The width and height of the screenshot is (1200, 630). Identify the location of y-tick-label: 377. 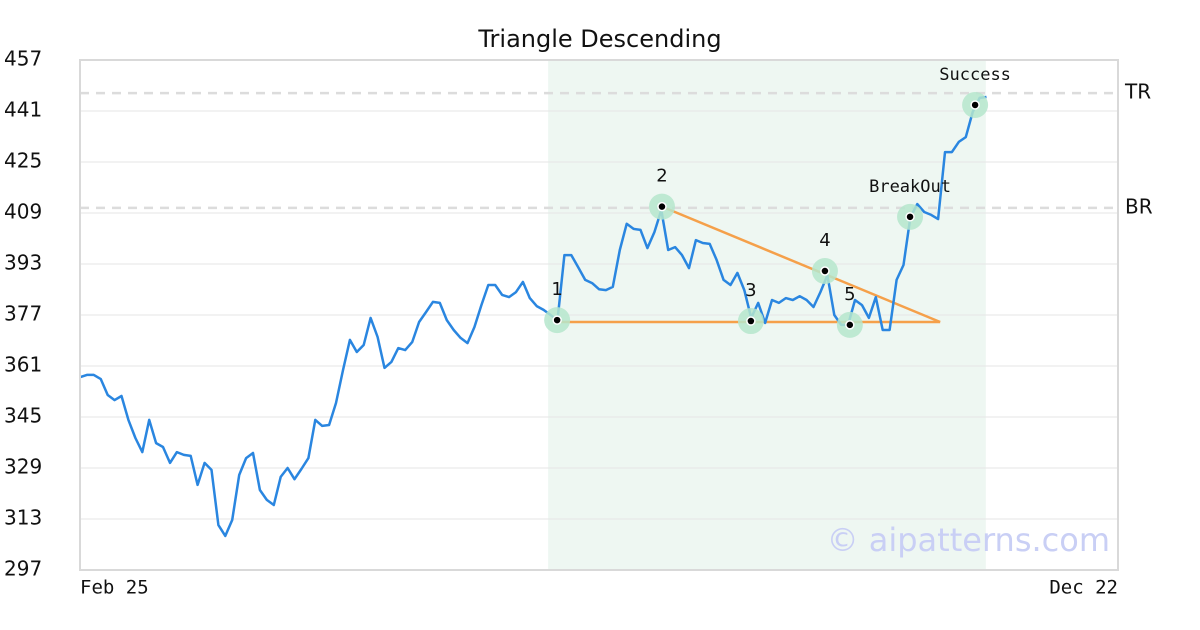
(23, 314).